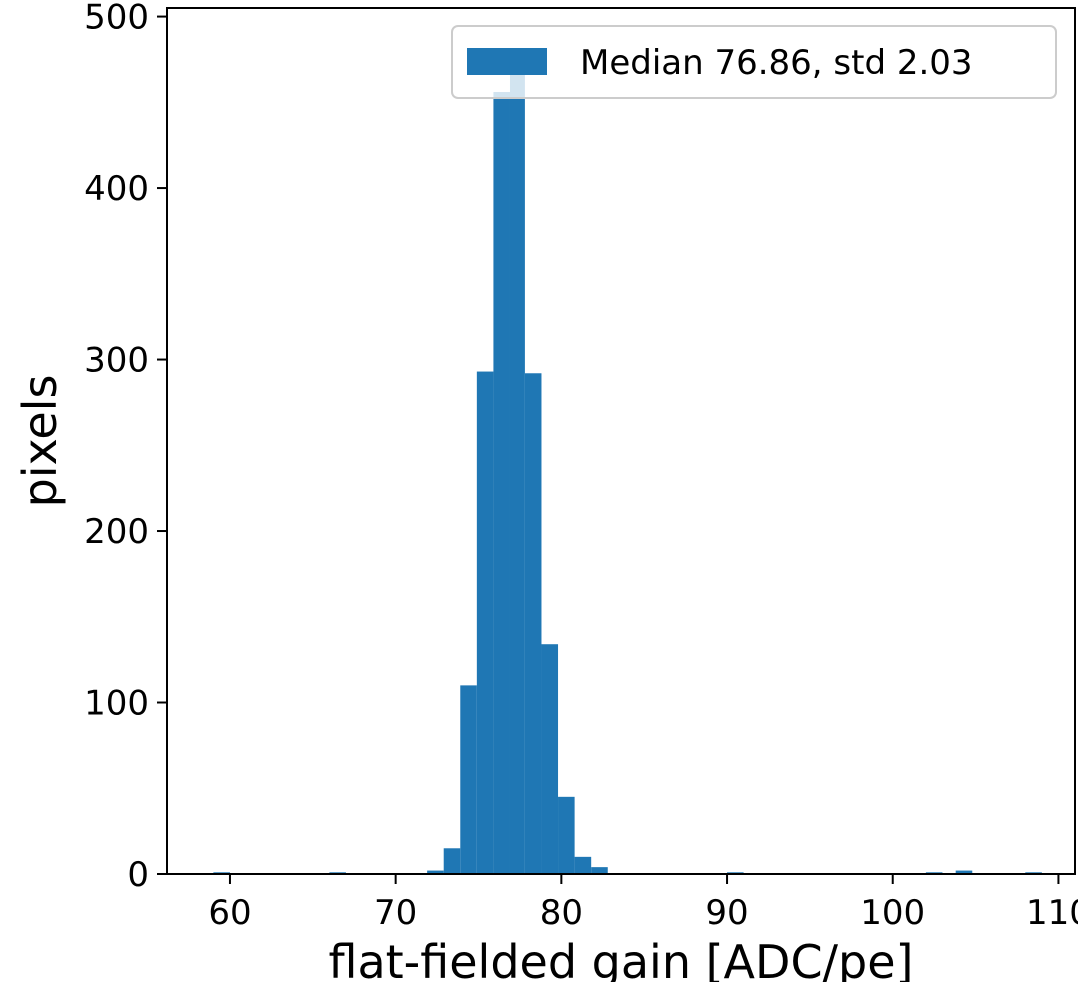 This screenshot has height=982, width=1078. I want to click on x-tick-label-0: 60, so click(229, 913).